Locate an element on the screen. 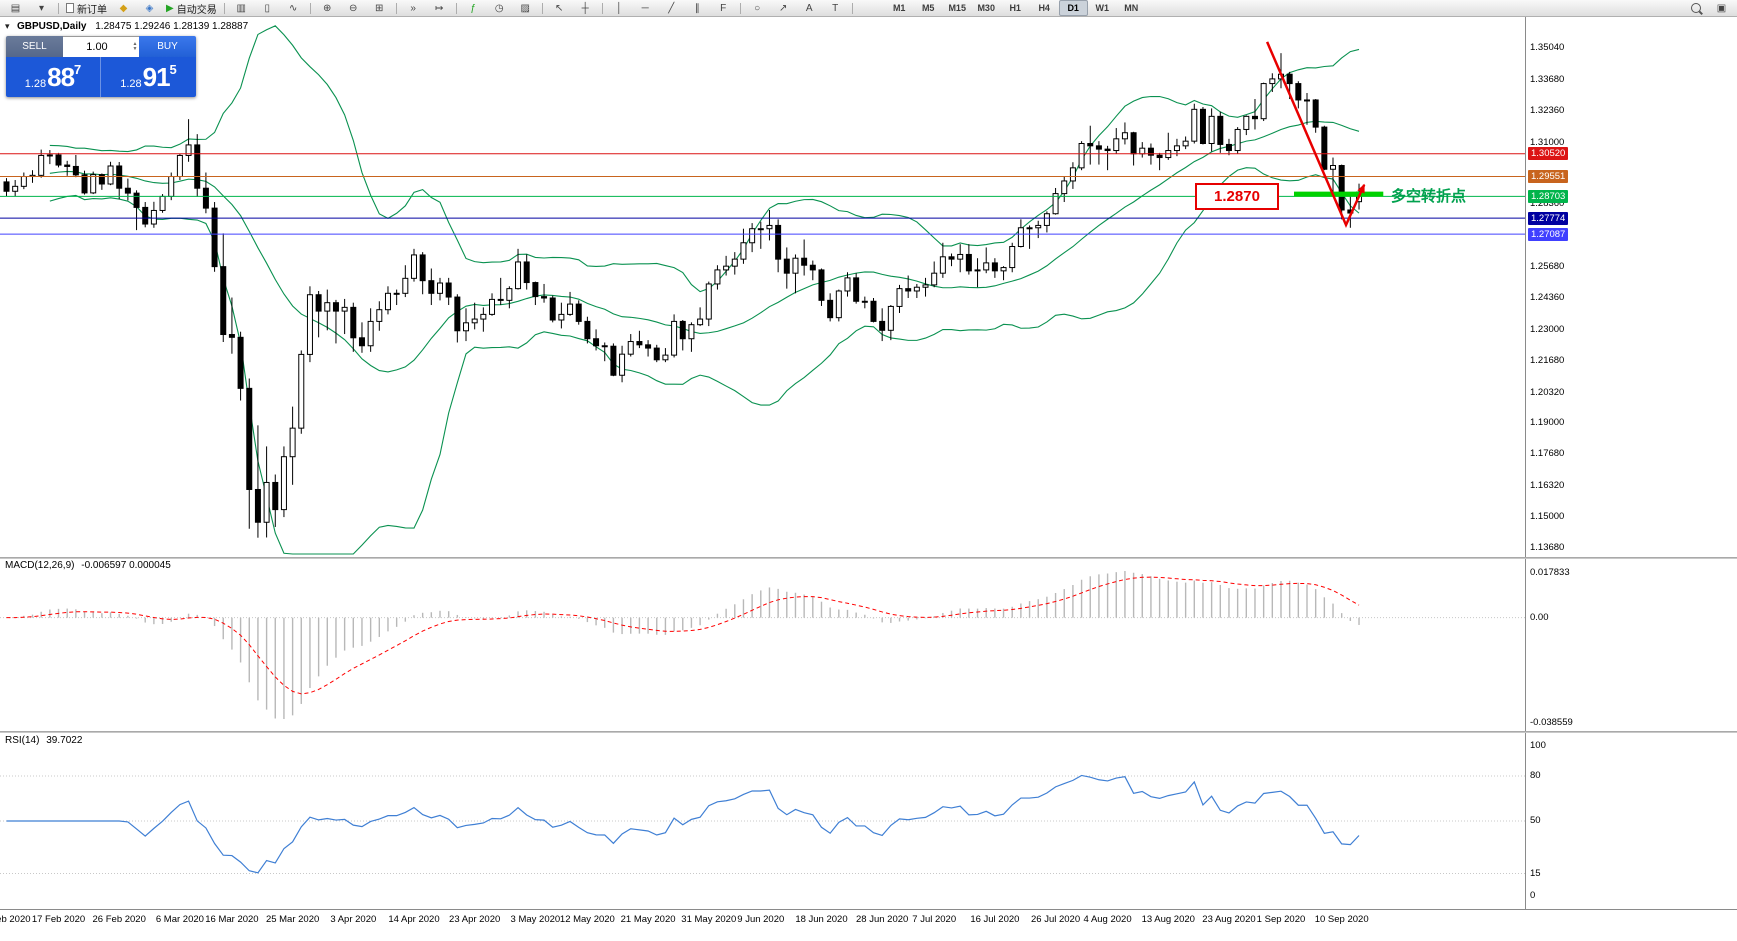  timeframe-w1: W1 is located at coordinates (1102, 8).